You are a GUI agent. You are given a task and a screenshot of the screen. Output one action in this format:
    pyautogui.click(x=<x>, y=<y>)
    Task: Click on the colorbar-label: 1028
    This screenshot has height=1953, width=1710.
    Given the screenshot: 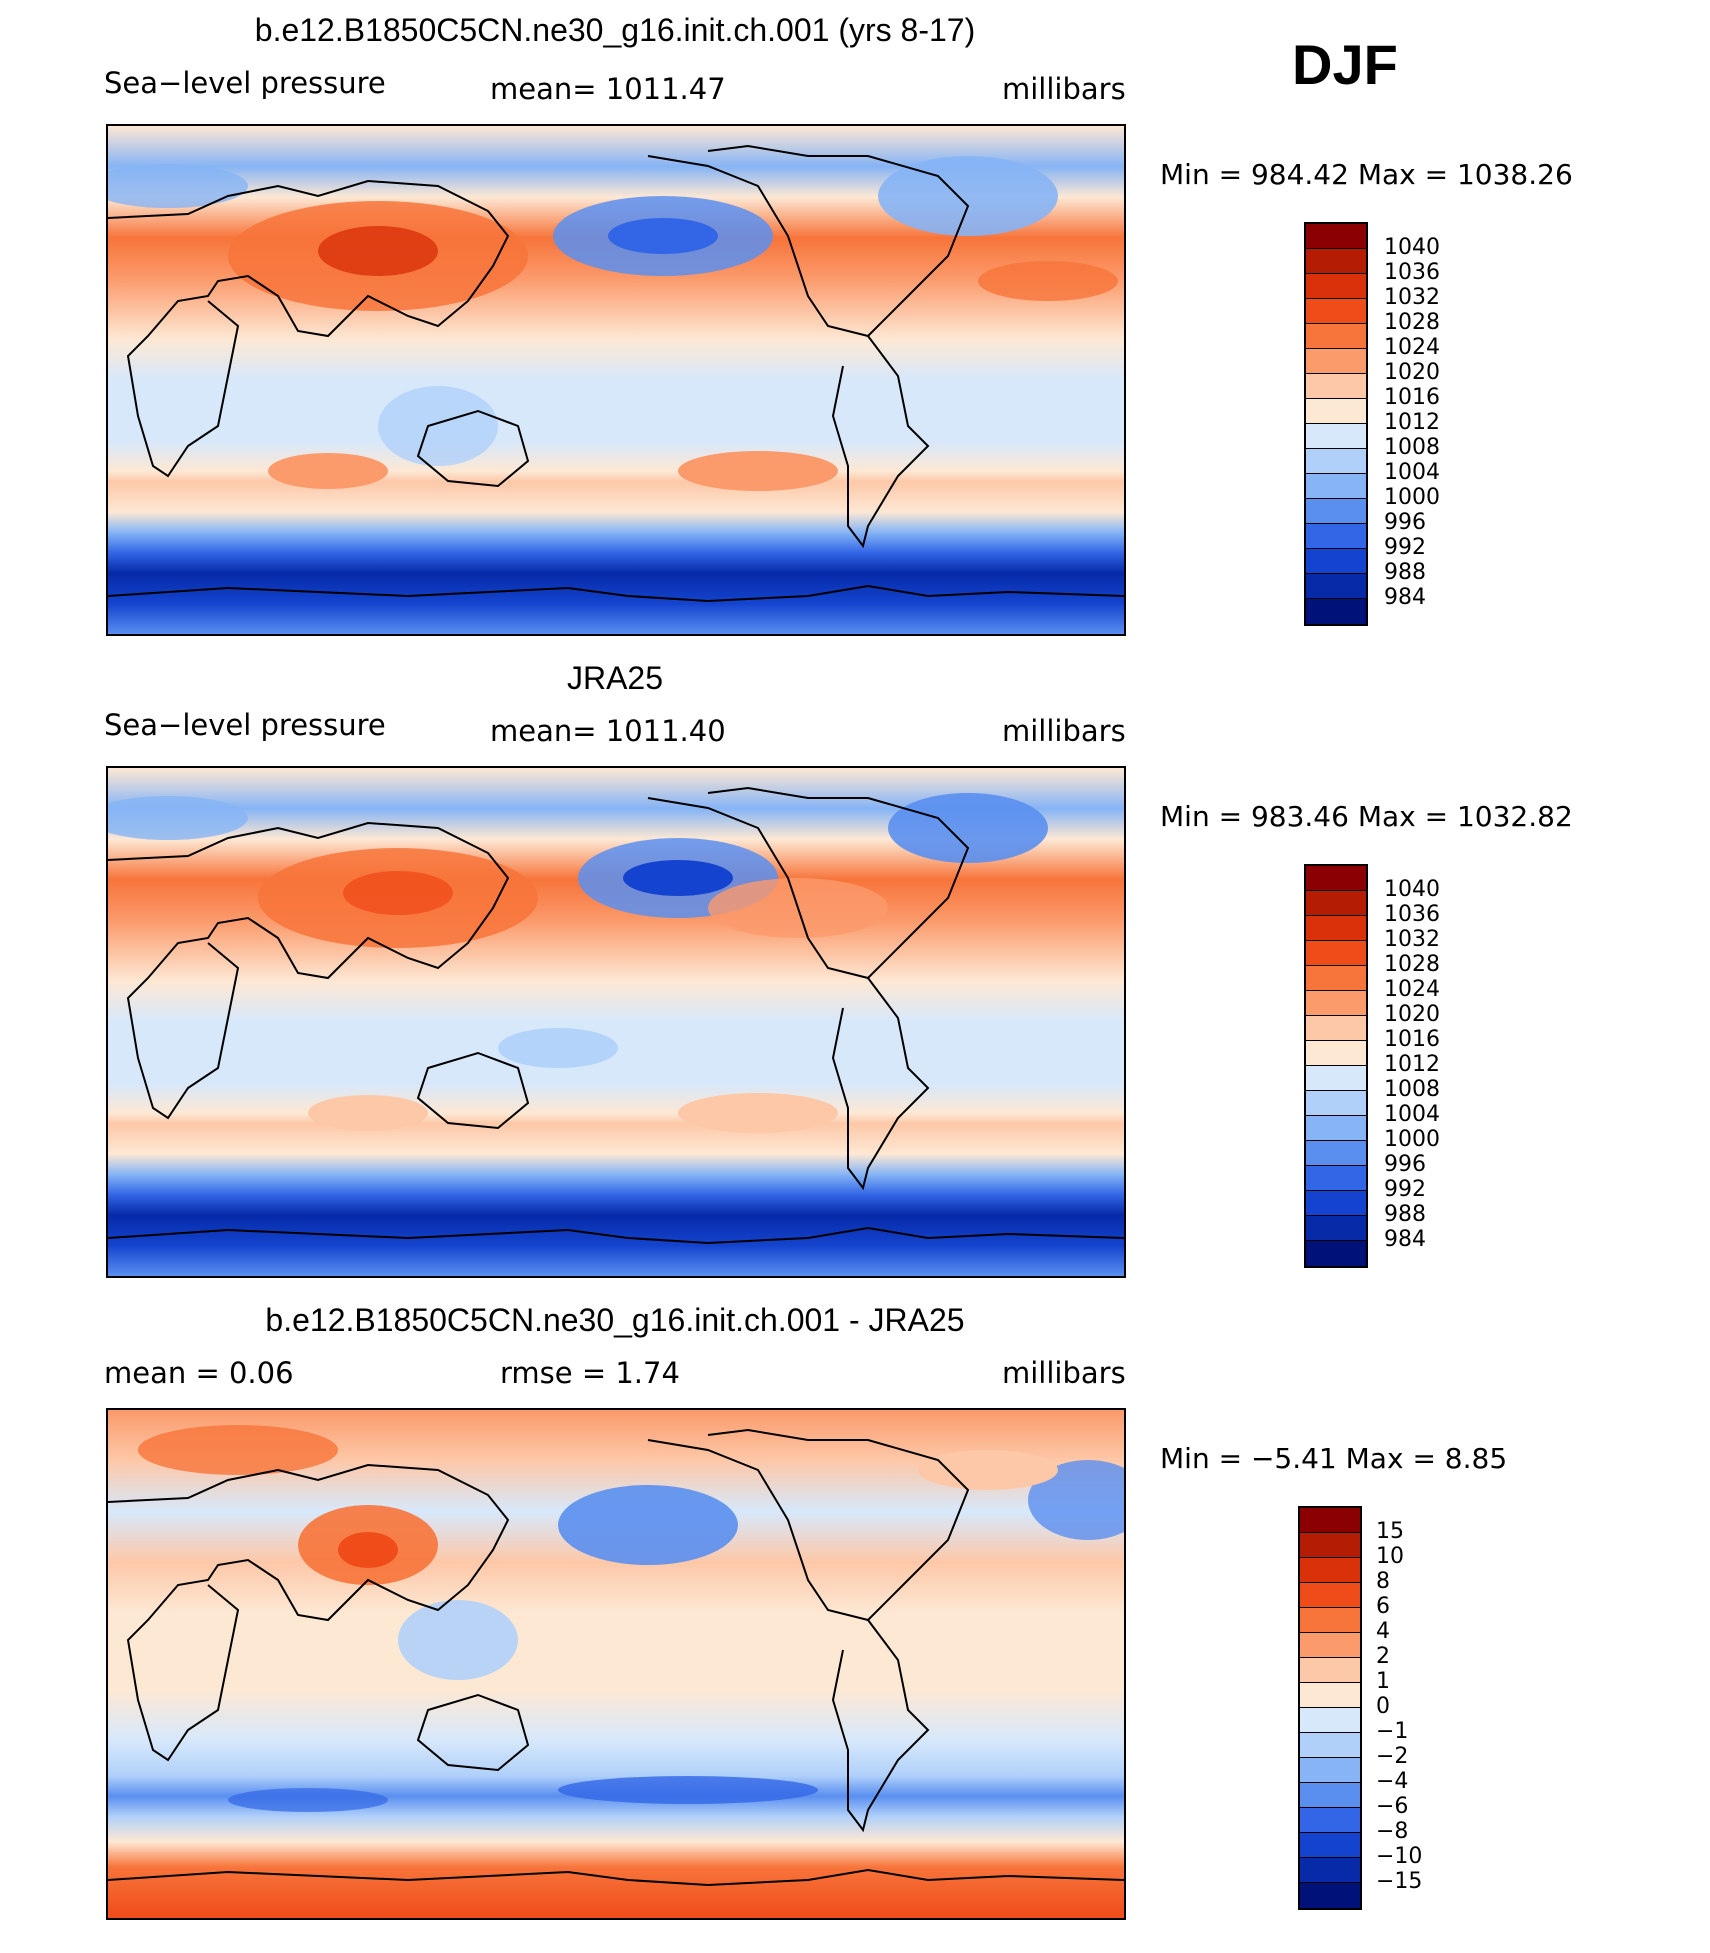 What is the action you would take?
    pyautogui.click(x=1412, y=322)
    